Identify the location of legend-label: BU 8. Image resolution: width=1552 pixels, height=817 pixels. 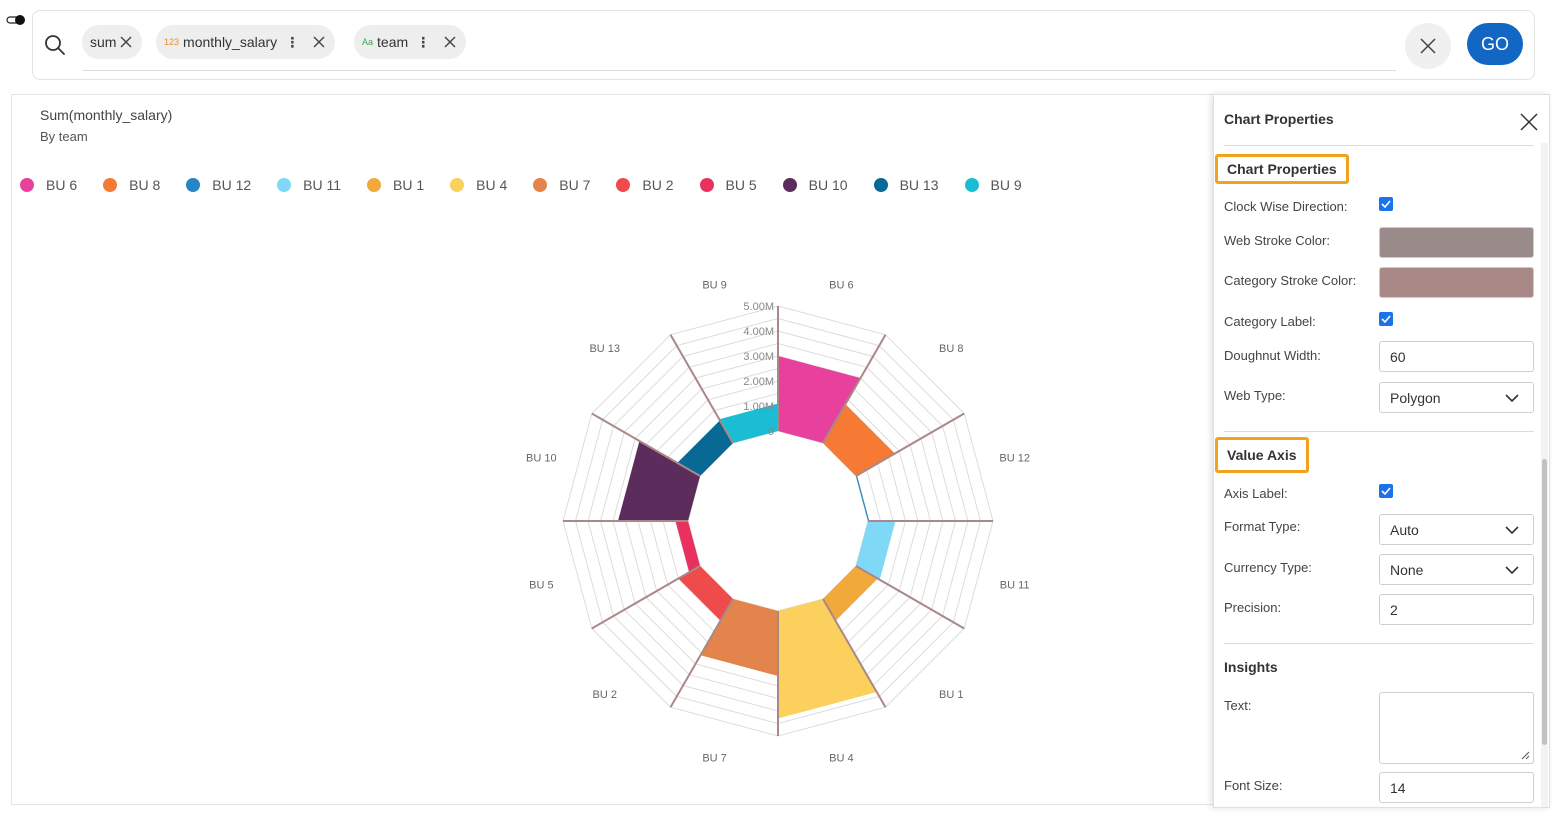
(145, 185).